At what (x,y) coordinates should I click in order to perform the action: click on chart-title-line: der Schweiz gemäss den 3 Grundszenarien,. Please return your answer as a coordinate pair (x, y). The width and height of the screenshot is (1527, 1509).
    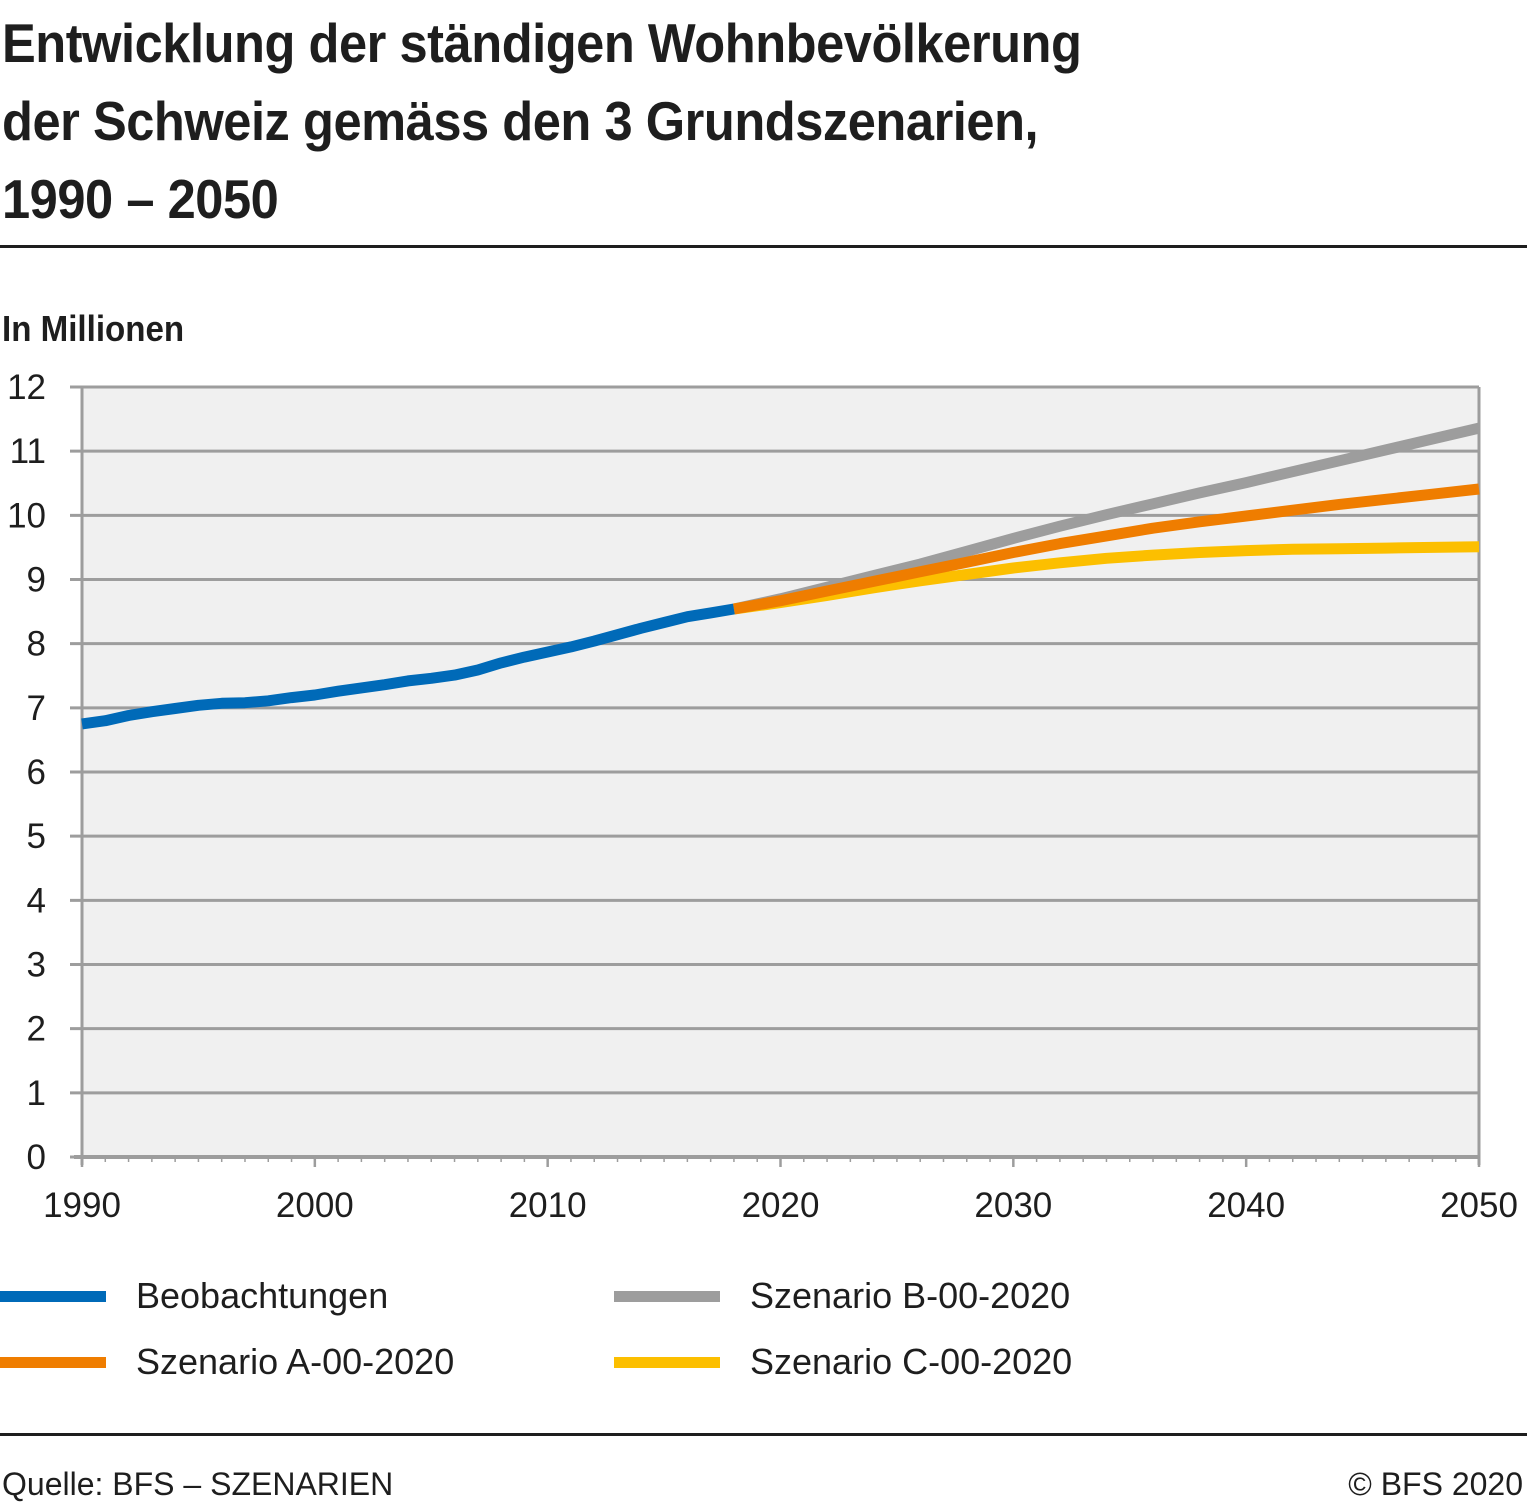
    Looking at the image, I should click on (520, 121).